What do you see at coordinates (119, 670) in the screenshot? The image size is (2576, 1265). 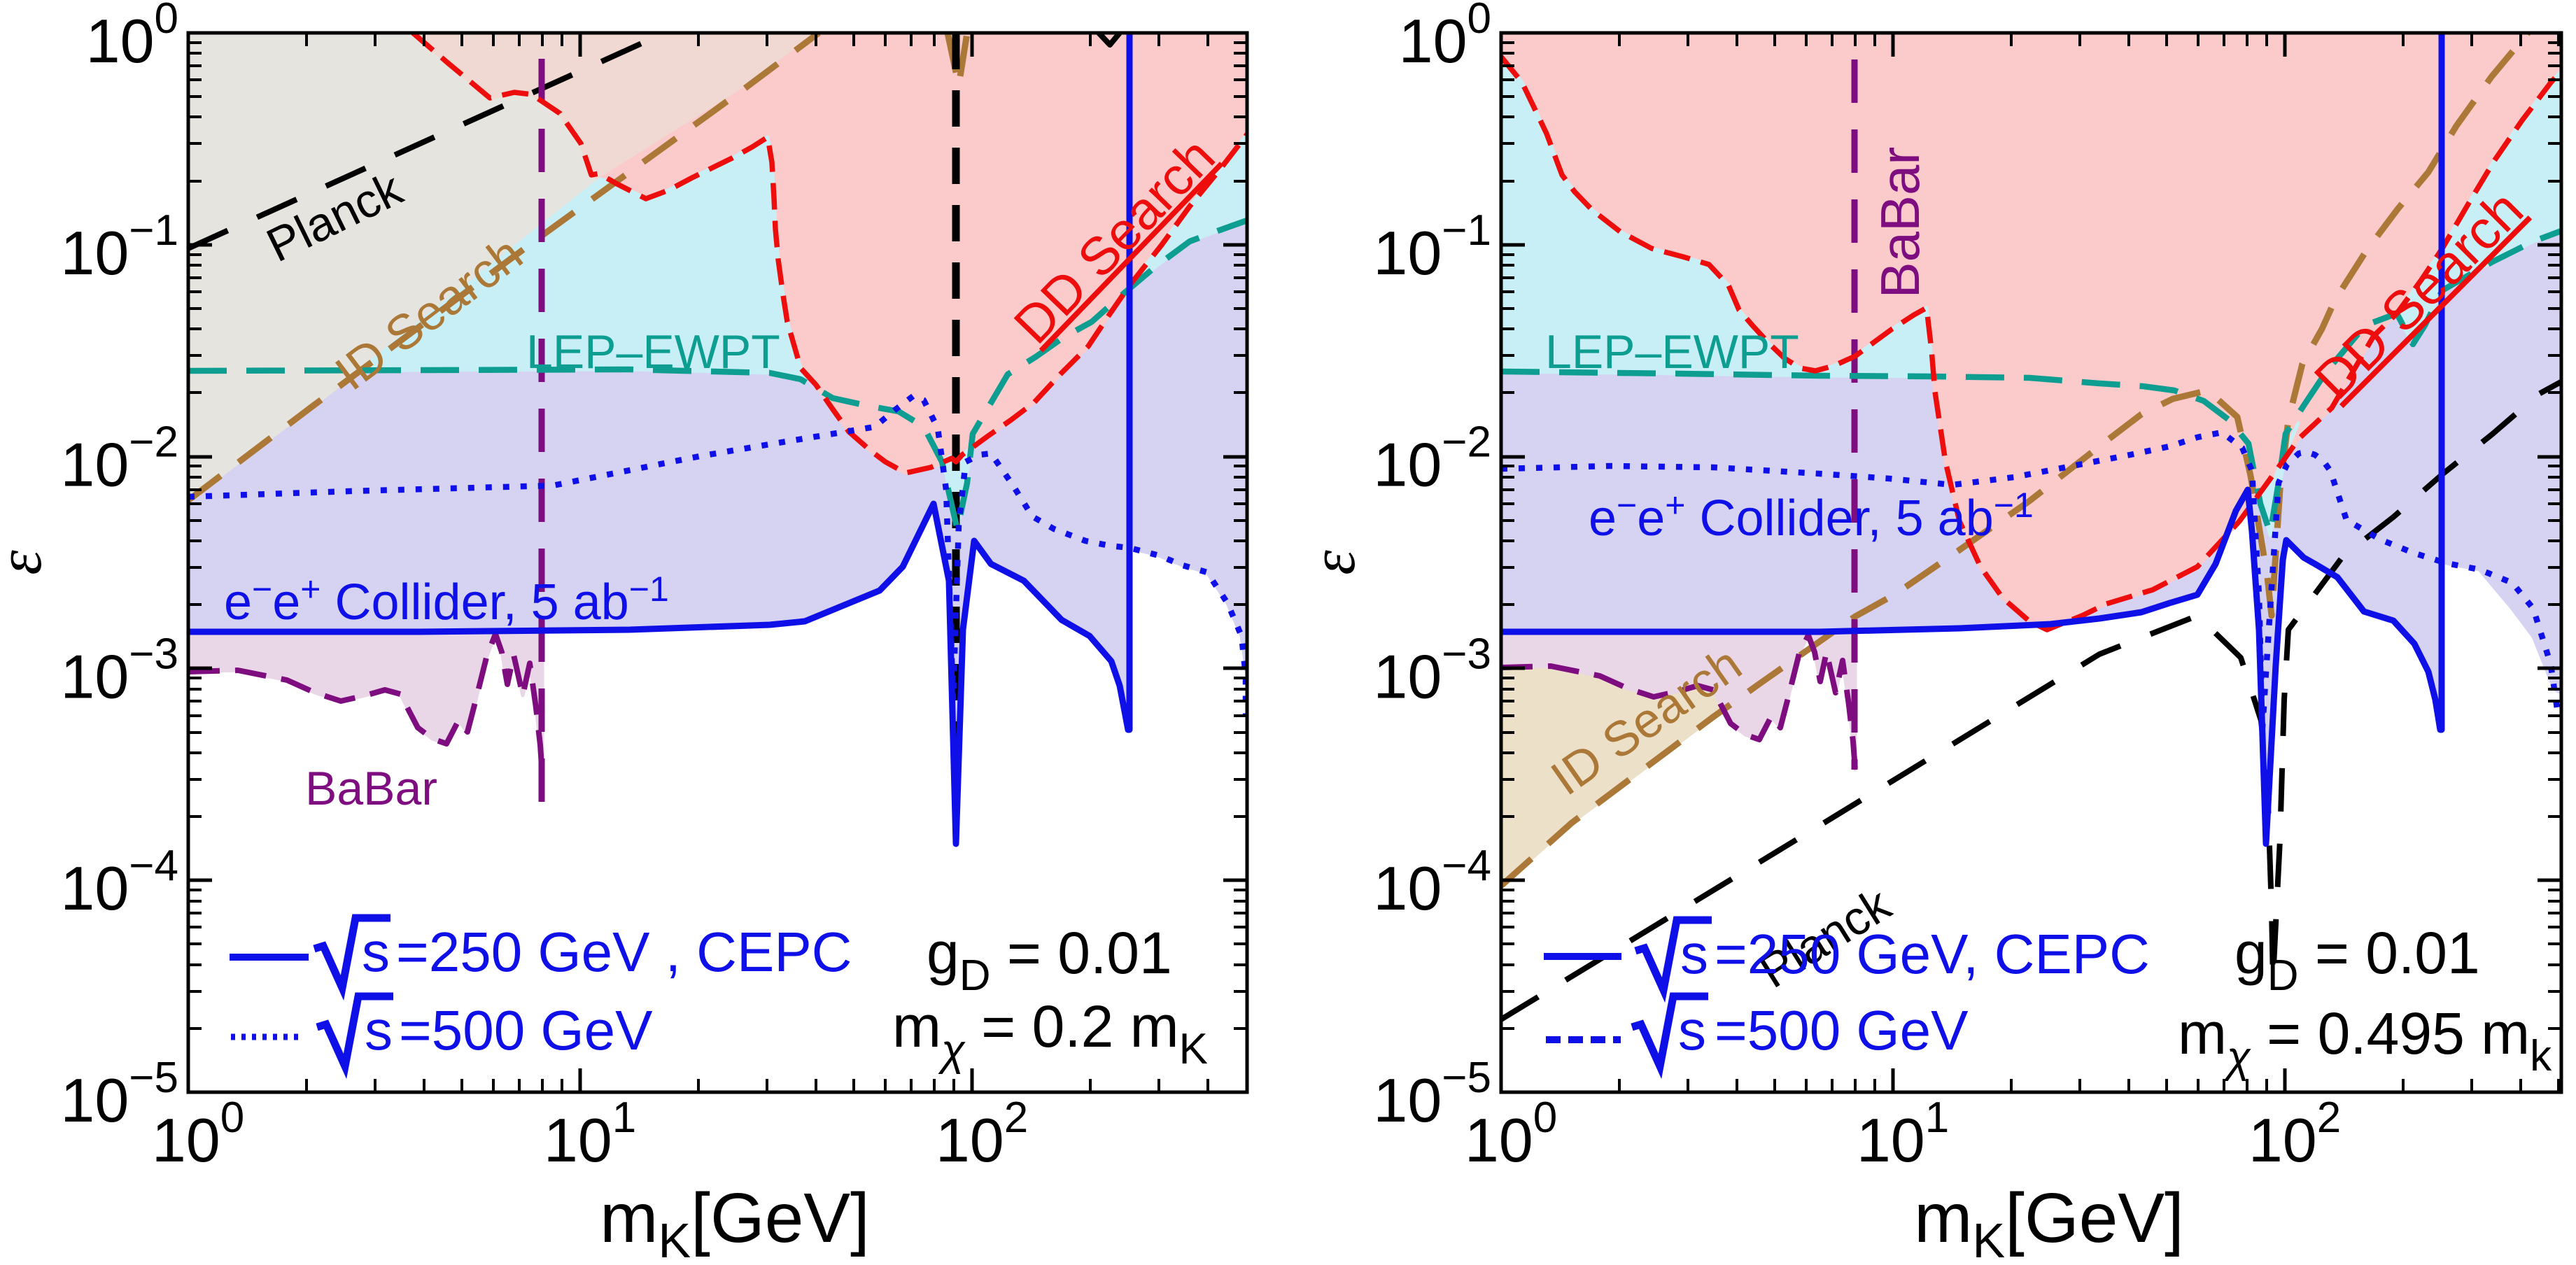 I see `svg-text: 10⁻³` at bounding box center [119, 670].